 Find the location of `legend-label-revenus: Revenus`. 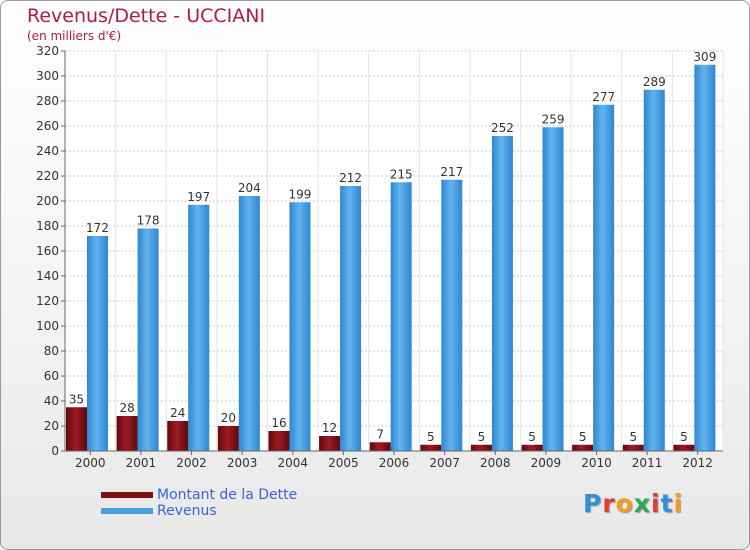

legend-label-revenus: Revenus is located at coordinates (187, 511).